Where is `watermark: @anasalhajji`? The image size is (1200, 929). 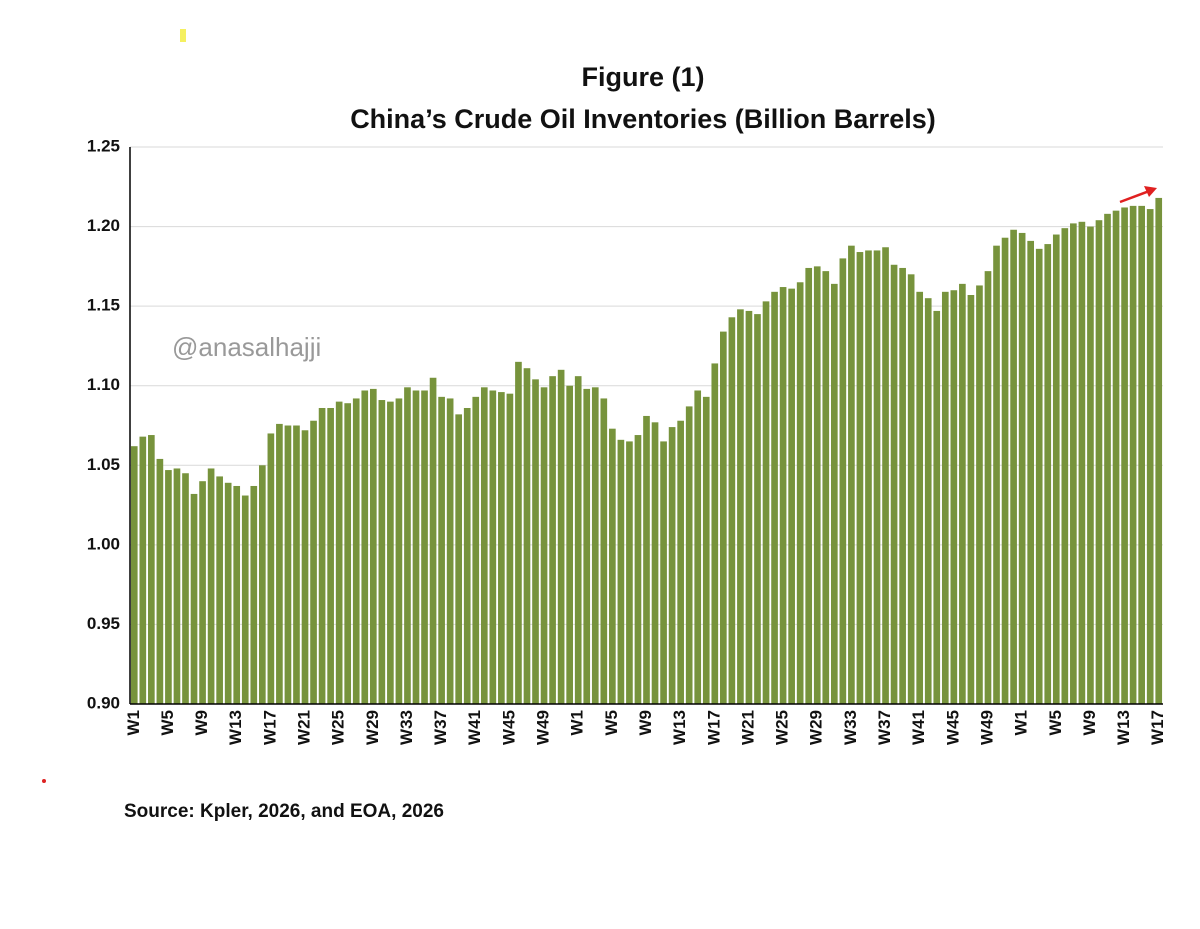
watermark: @anasalhajji is located at coordinates (246, 347).